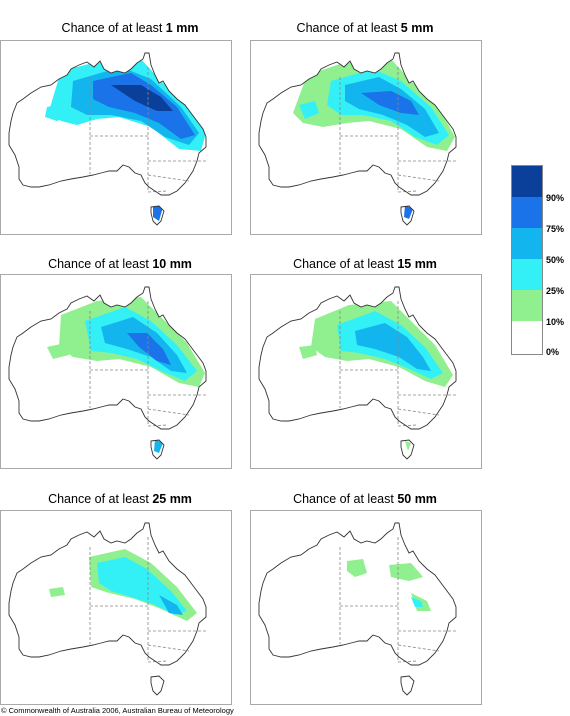  I want to click on panel-title-amount: 15 mm, so click(417, 264).